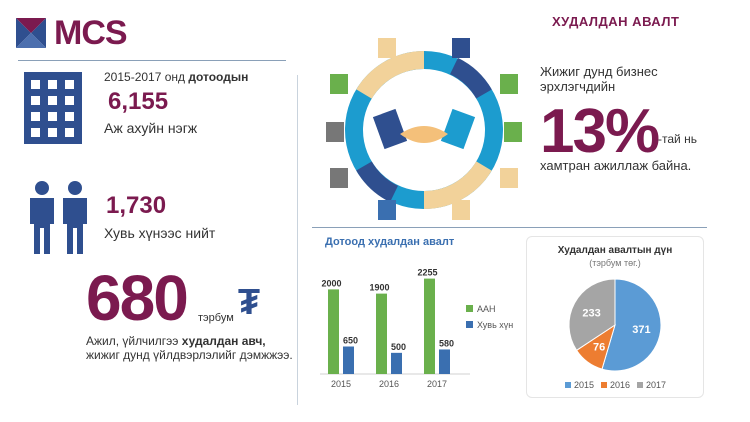 The width and height of the screenshot is (750, 422). I want to click on x-tick-label: 2017, so click(437, 384).